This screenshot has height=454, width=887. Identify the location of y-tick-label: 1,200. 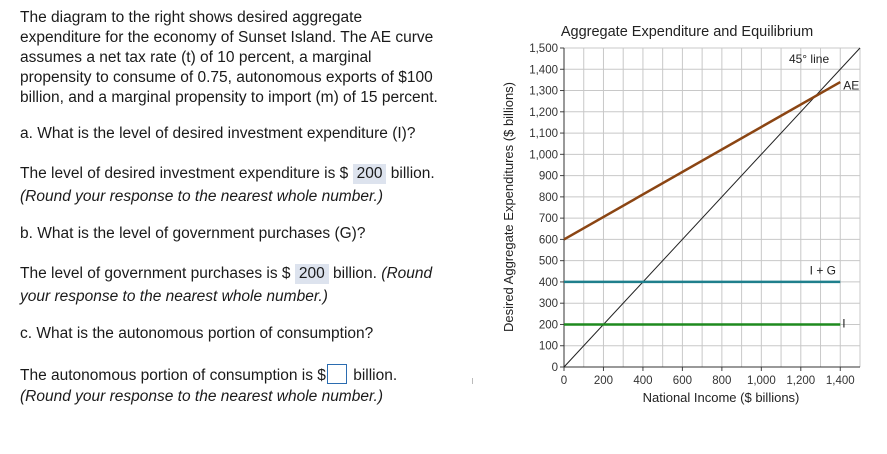
(543, 113).